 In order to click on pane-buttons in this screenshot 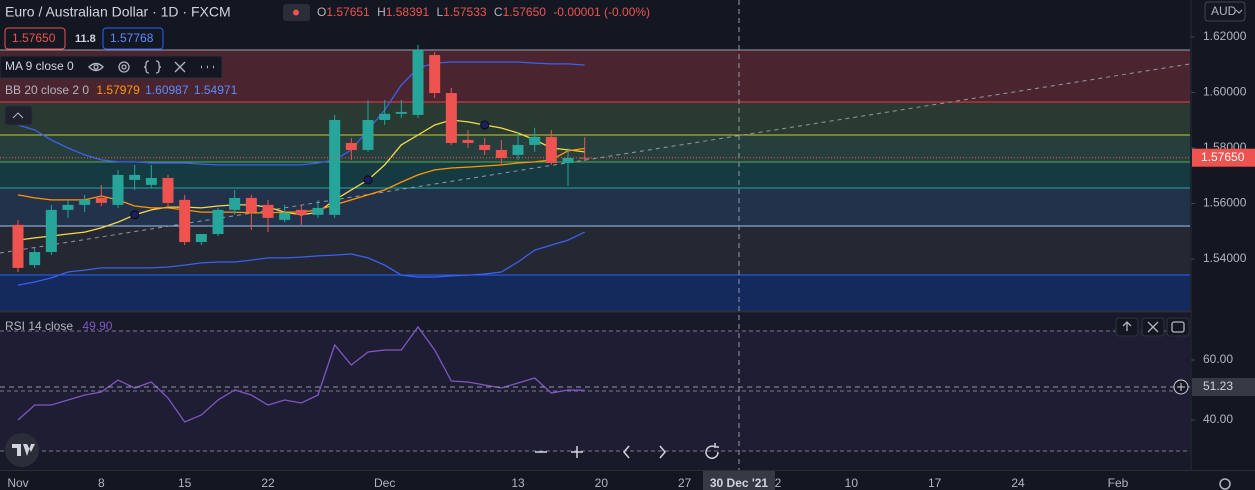, I will do `click(1152, 327)`.